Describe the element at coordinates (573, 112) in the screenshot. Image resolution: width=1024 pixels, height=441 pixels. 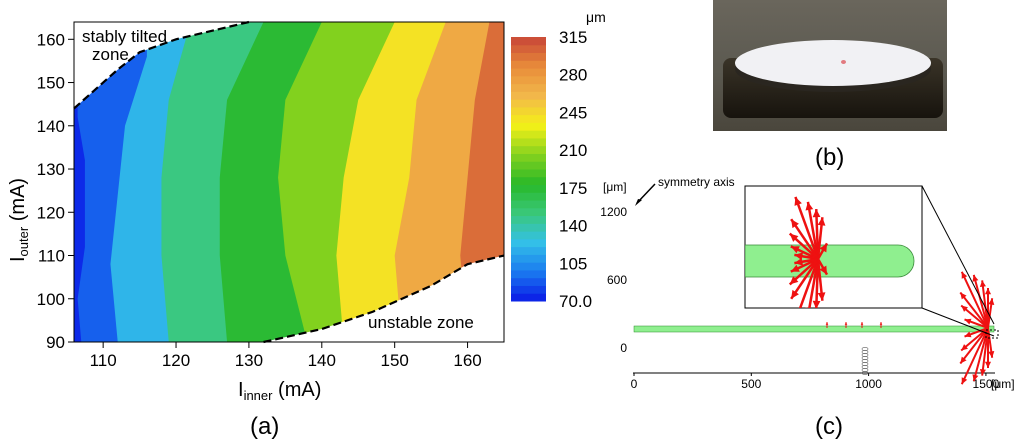
I see `colorbar-tick-label: 245` at that location.